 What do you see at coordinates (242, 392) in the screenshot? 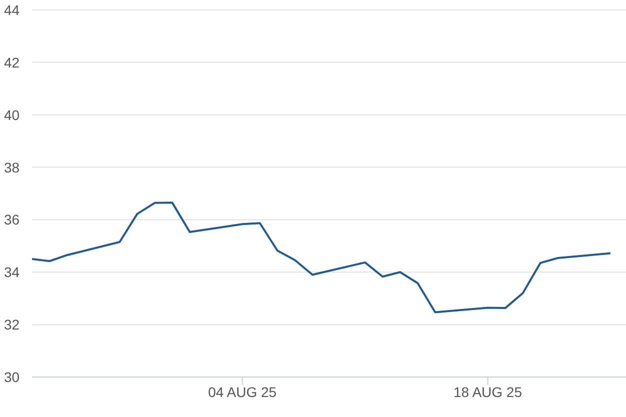
I see `x-tick-label: 04 AUG 25` at bounding box center [242, 392].